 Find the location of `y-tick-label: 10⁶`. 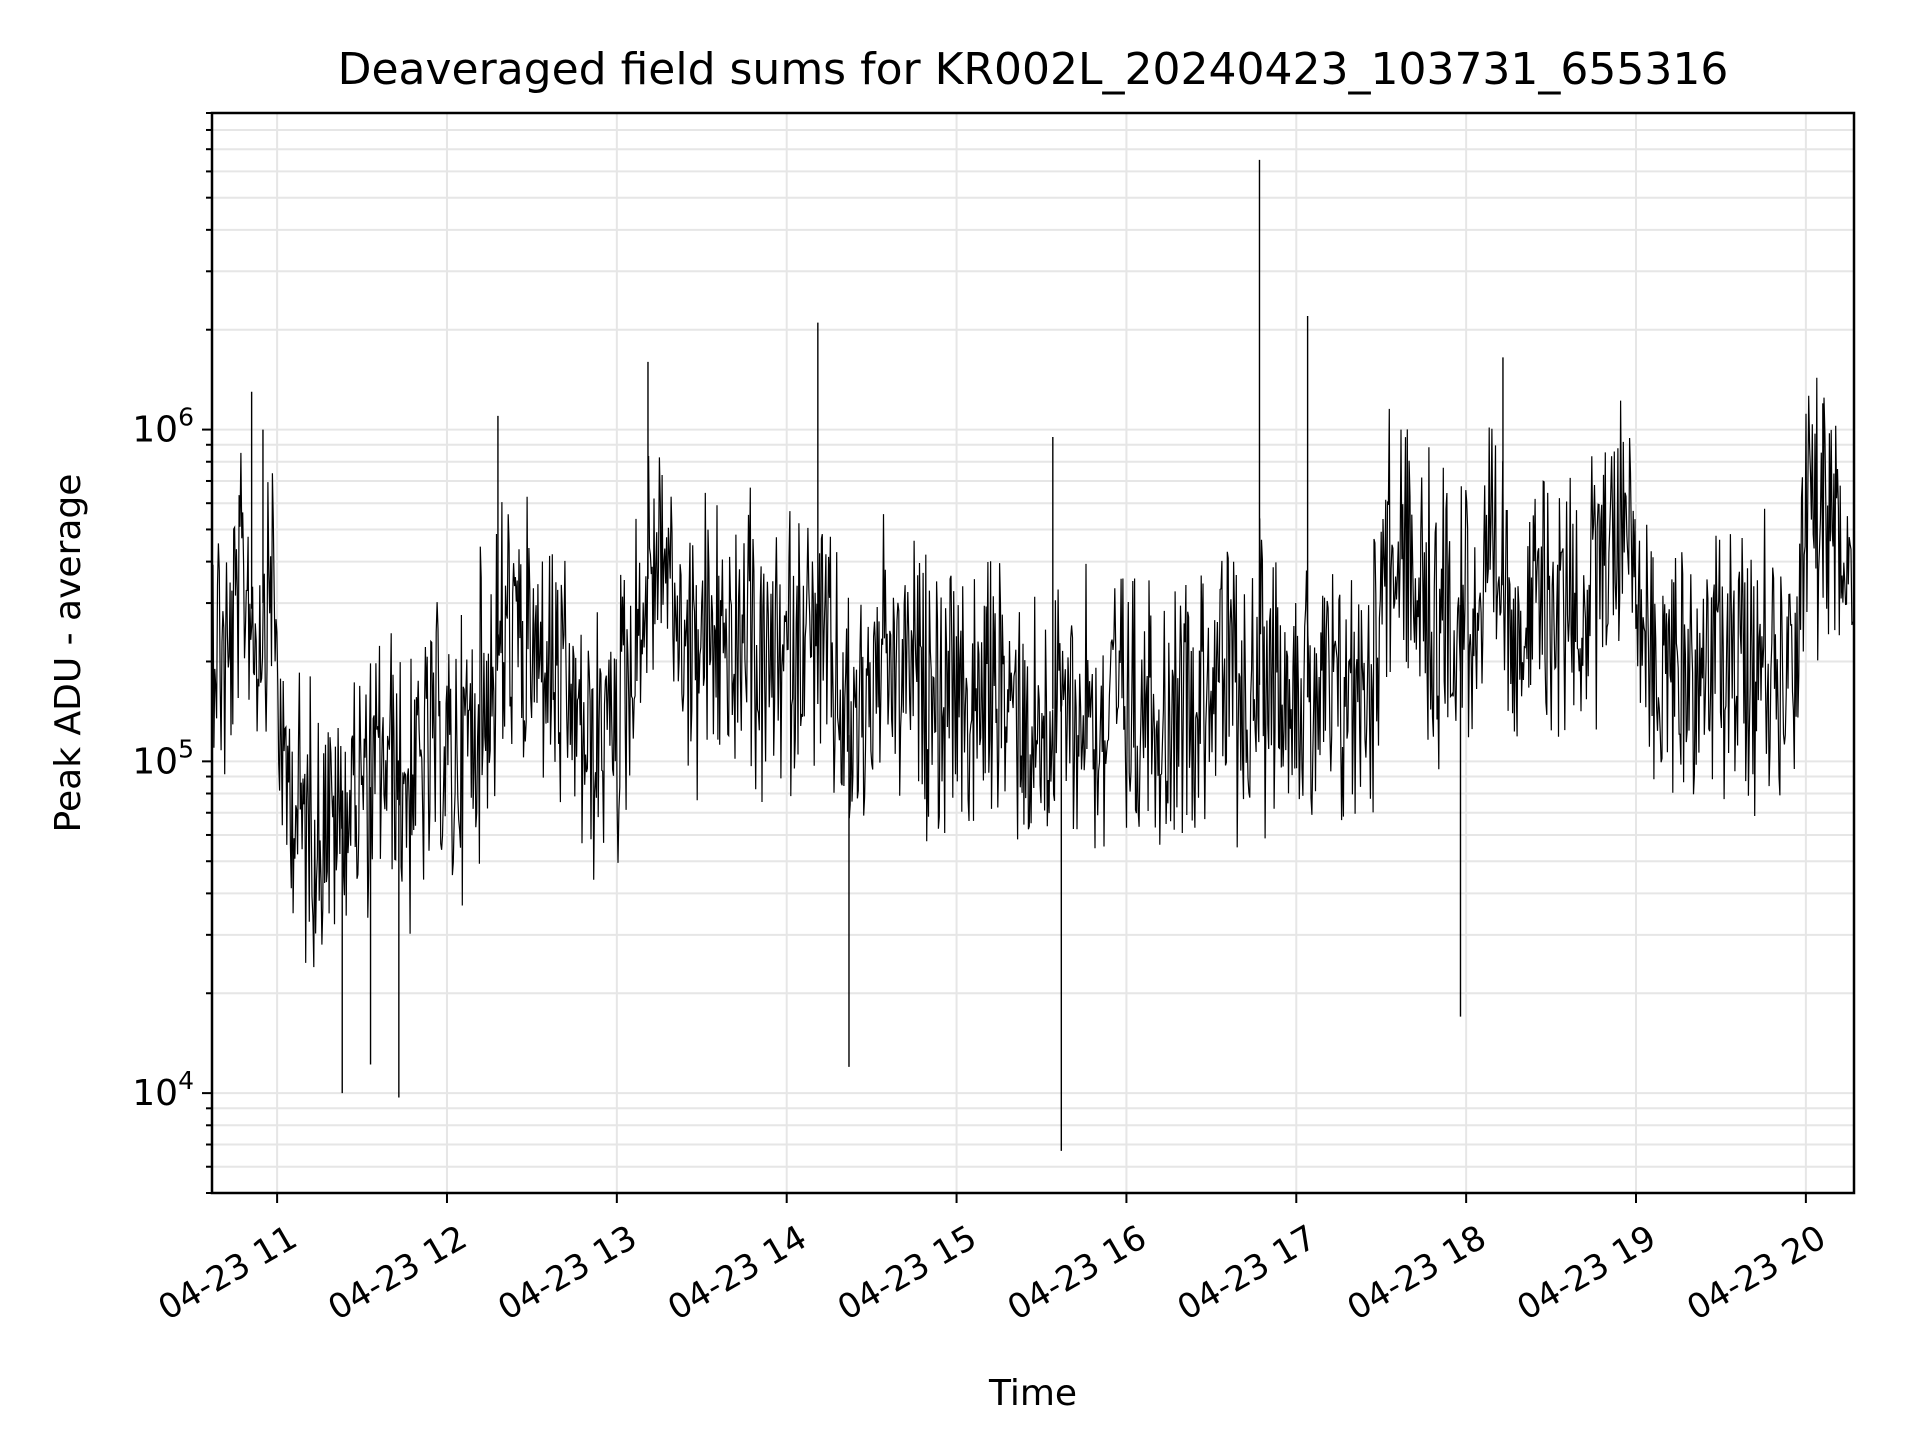

y-tick-label: 10⁶ is located at coordinates (163, 427).